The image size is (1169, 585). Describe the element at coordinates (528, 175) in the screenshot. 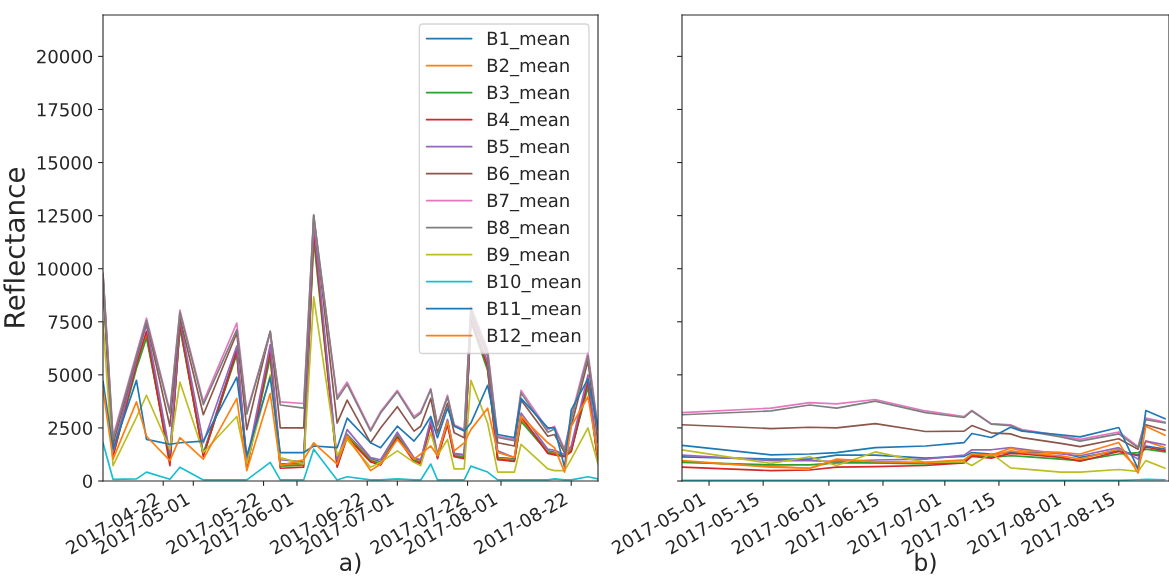

I see `legend-label: B6_mean` at that location.